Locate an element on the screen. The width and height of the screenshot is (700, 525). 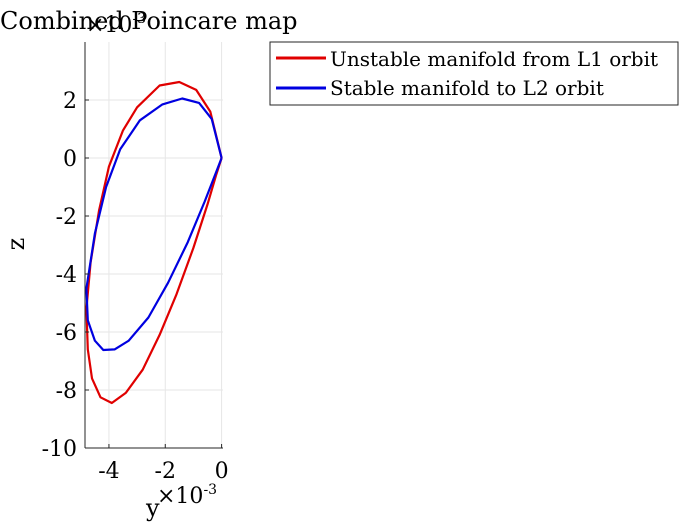
chart-title: Combined Poincare map is located at coordinates (149, 21).